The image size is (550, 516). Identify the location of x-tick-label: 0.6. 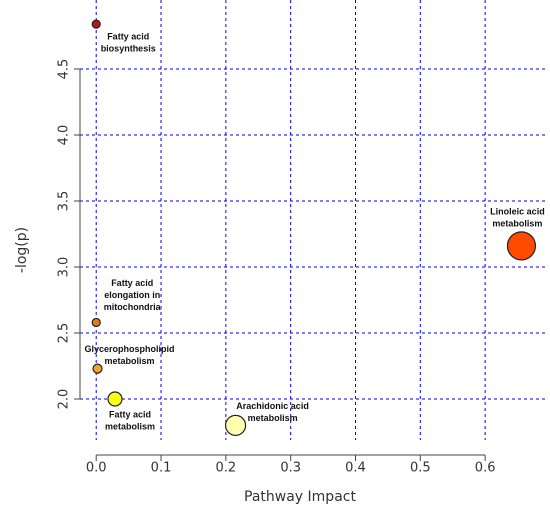
(485, 468).